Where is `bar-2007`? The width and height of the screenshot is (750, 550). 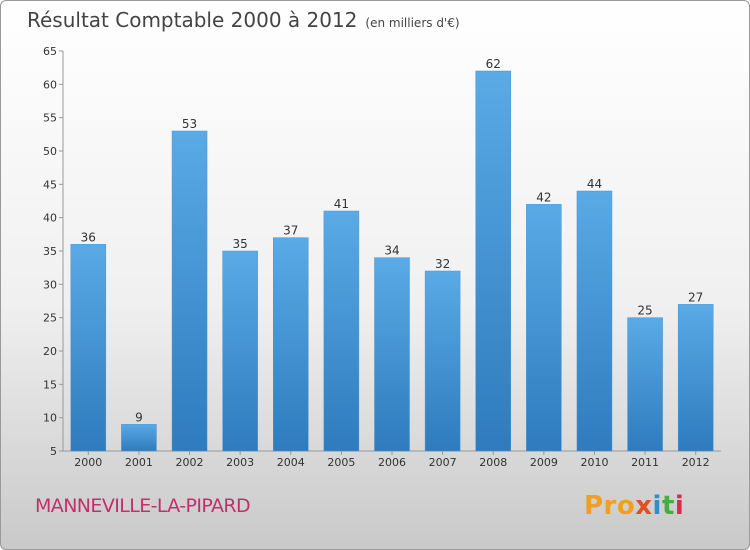
bar-2007 is located at coordinates (442, 361).